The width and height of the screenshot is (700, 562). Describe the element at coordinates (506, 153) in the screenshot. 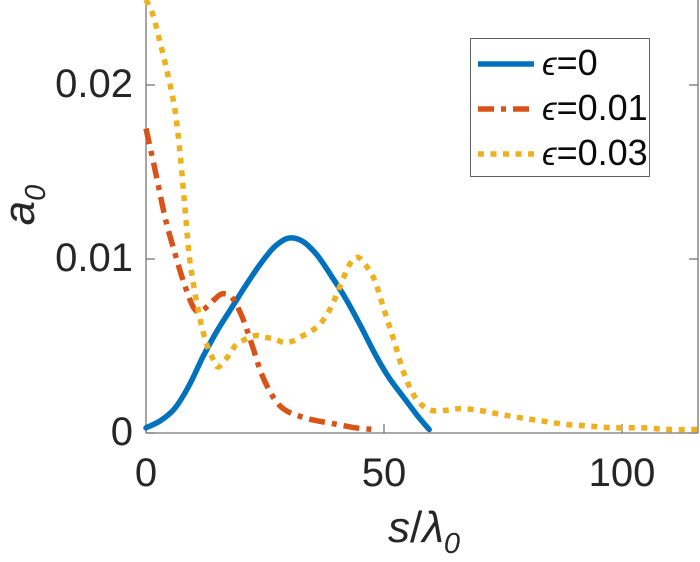

I see `legend-line-sample-dotted` at that location.